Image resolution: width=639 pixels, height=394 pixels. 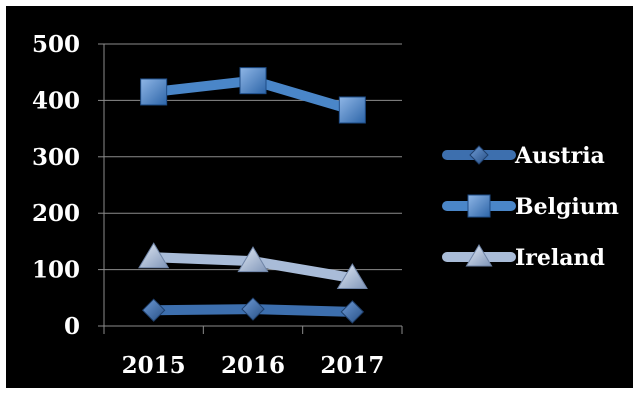 I want to click on y-tick-label: 0, so click(x=72, y=326).